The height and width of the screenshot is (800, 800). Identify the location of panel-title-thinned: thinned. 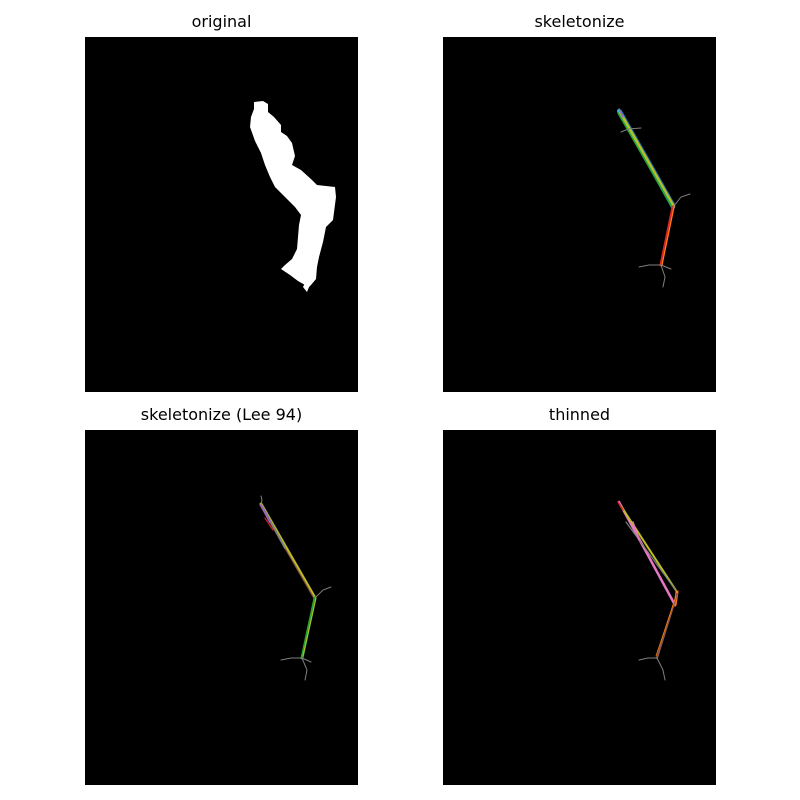
(579, 414).